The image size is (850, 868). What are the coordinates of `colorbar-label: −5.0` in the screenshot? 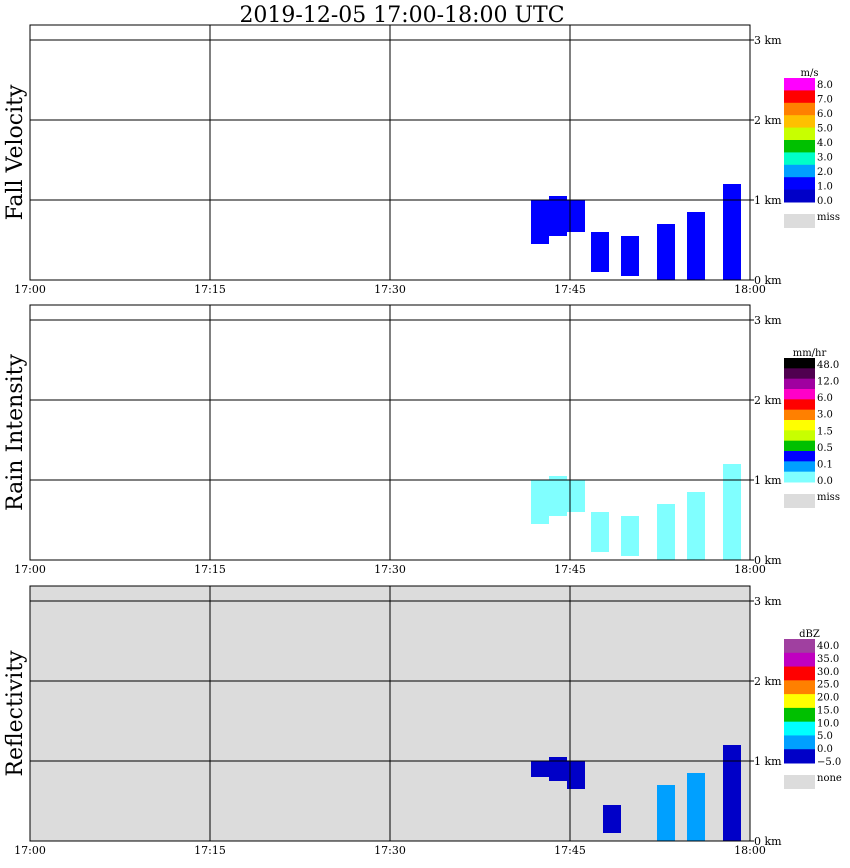 It's located at (829, 762).